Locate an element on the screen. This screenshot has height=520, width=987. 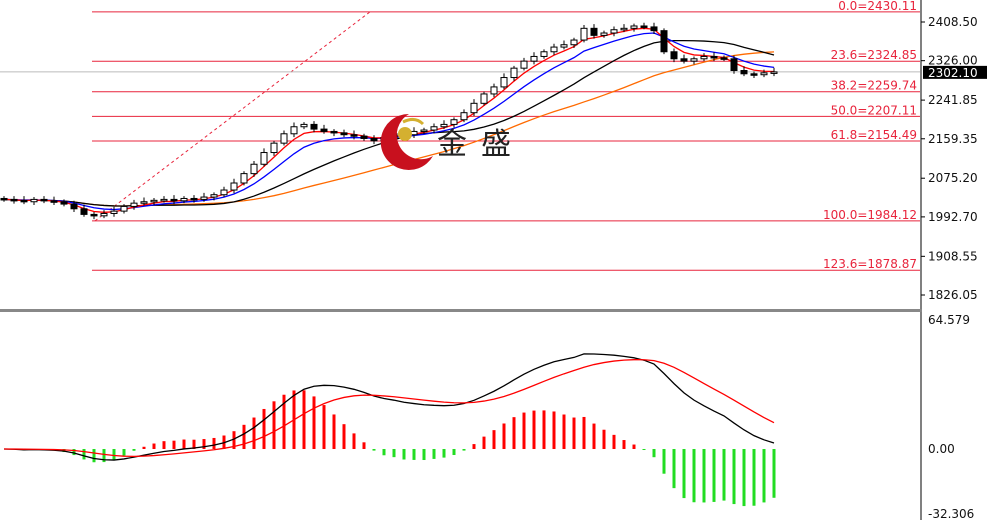
current-price-badge is located at coordinates (955, 72).